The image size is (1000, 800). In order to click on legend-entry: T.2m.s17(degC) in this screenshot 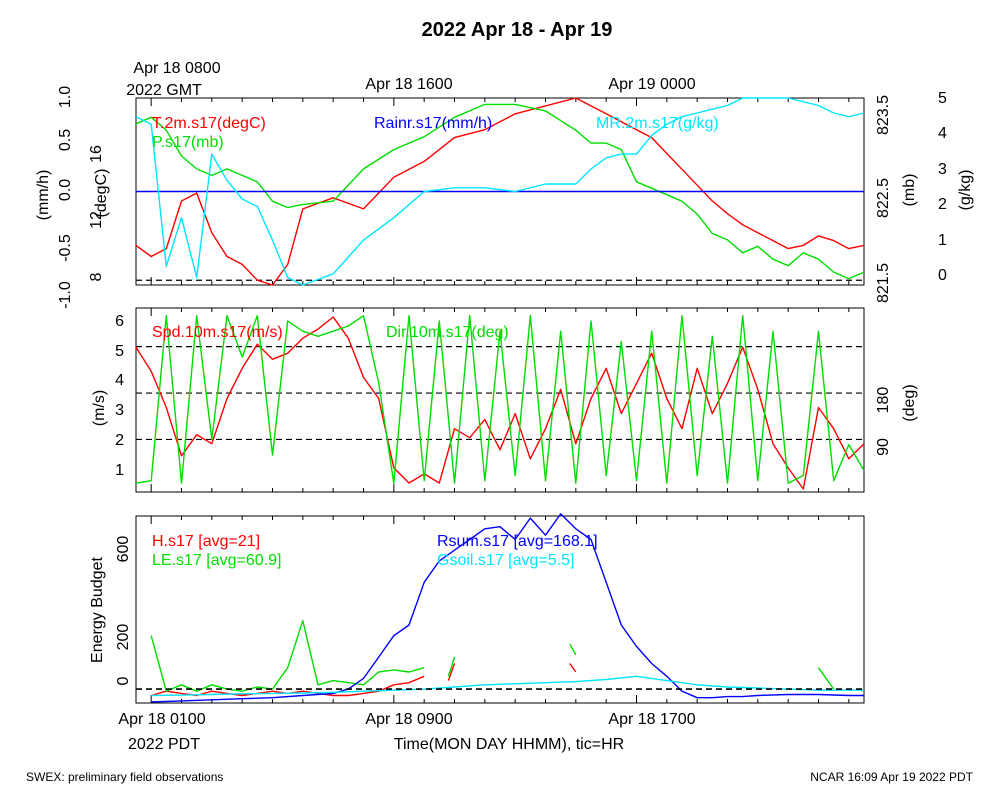, I will do `click(209, 123)`.